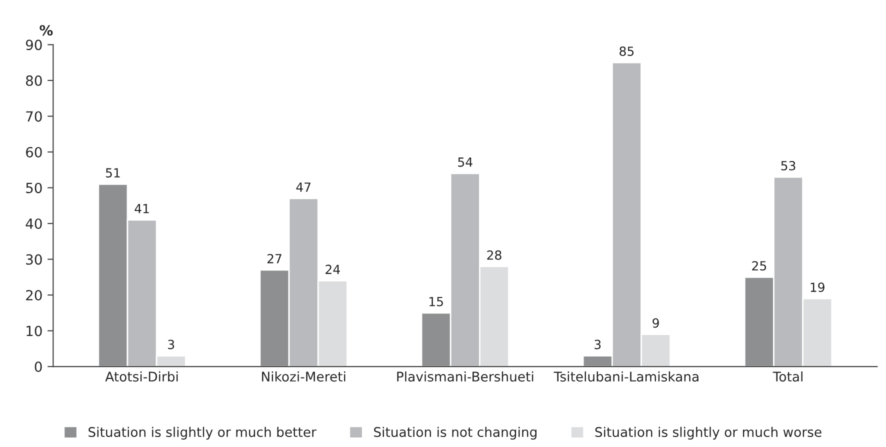 The height and width of the screenshot is (447, 886). What do you see at coordinates (787, 376) in the screenshot?
I see `x-tick-label: Total` at bounding box center [787, 376].